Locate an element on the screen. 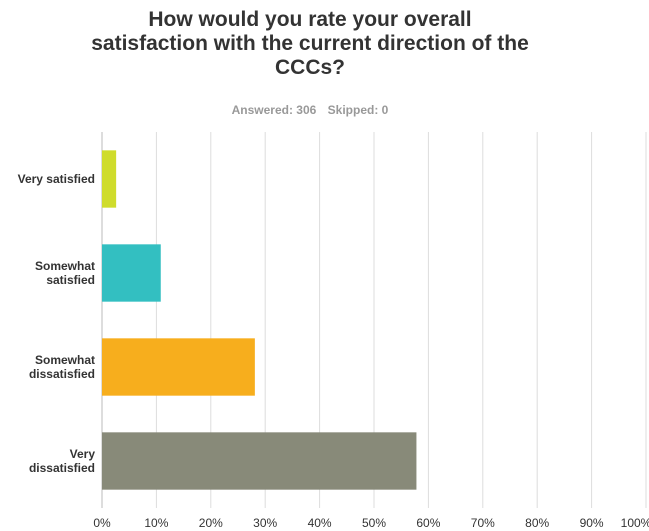 The width and height of the screenshot is (649, 531). x-tick-label: 30% is located at coordinates (265, 523).